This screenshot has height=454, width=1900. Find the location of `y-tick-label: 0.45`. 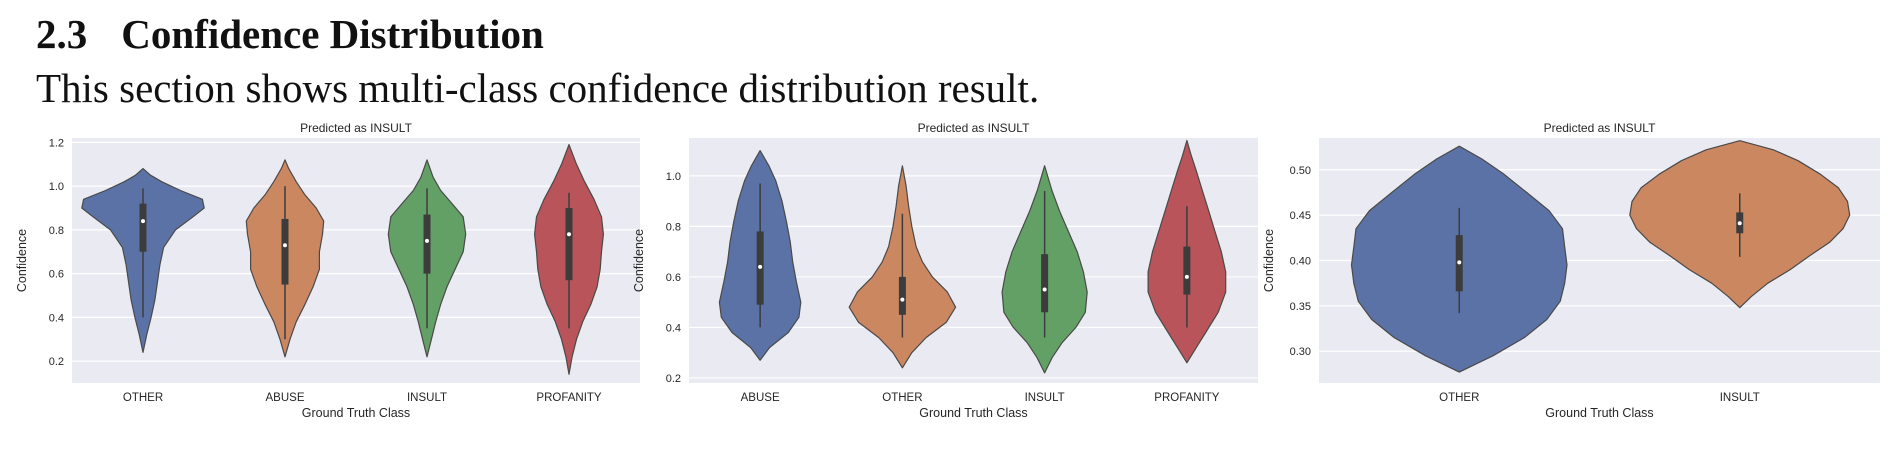

y-tick-label: 0.45 is located at coordinates (1300, 216).